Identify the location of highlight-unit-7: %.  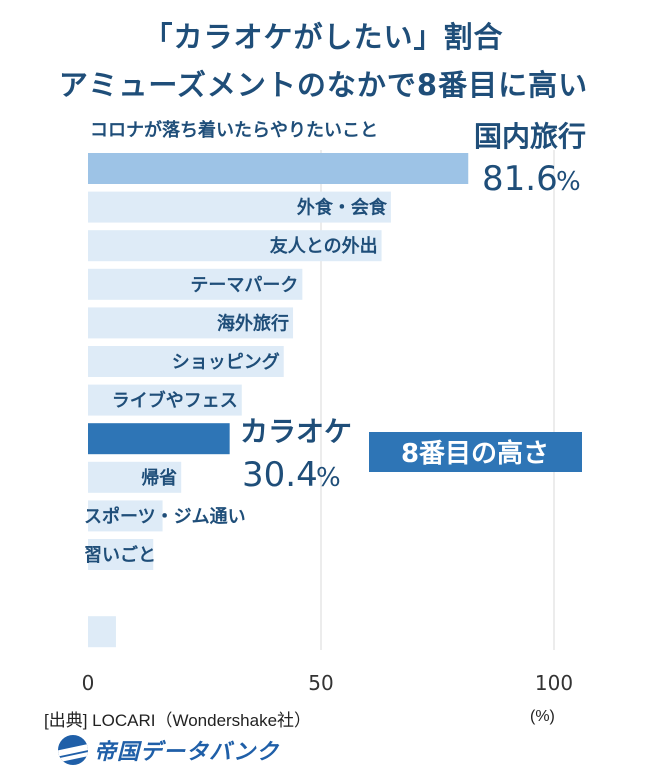
(328, 478).